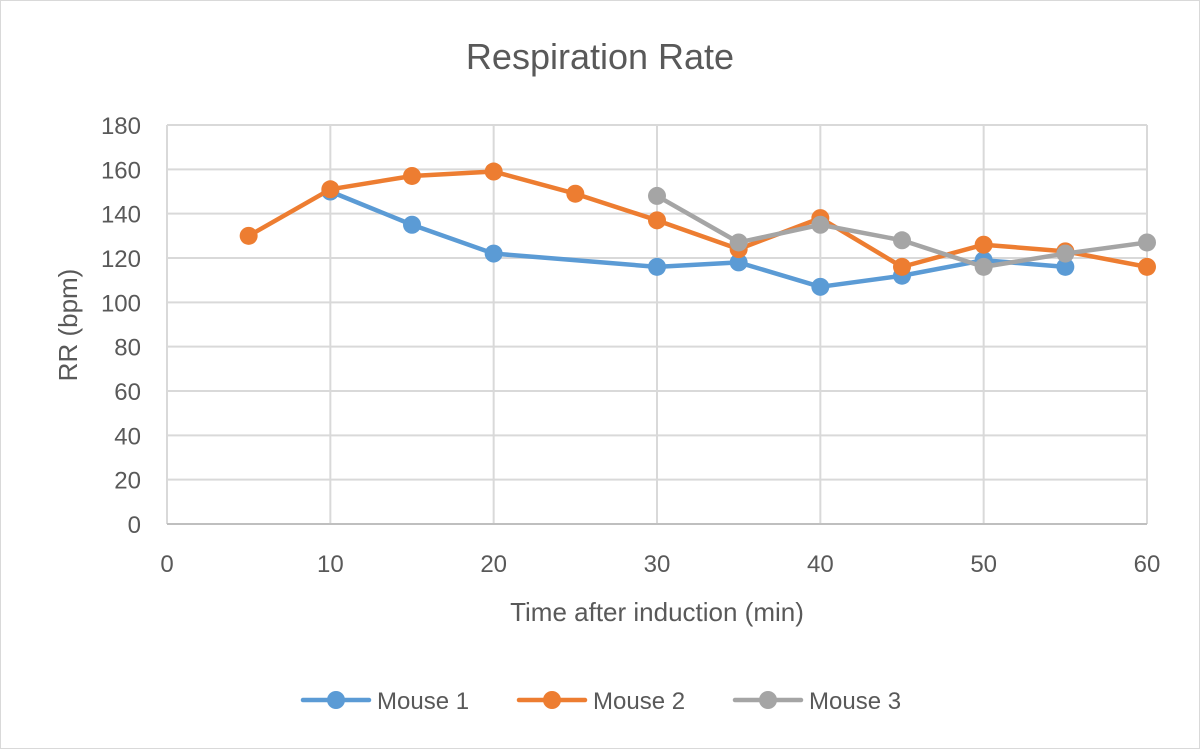 This screenshot has height=753, width=1200. Describe the element at coordinates (820, 564) in the screenshot. I see `x-tick-label: 40` at that location.